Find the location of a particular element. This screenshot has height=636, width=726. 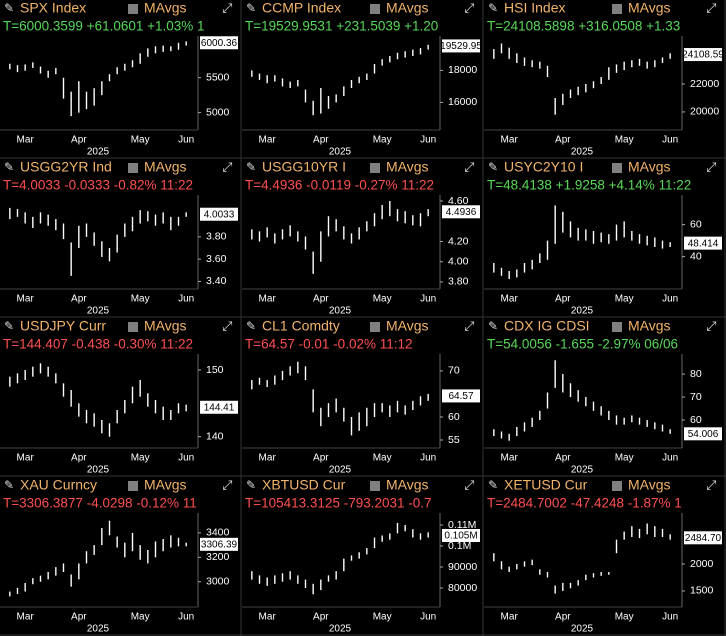

last-price-label: 54.006 is located at coordinates (703, 434).